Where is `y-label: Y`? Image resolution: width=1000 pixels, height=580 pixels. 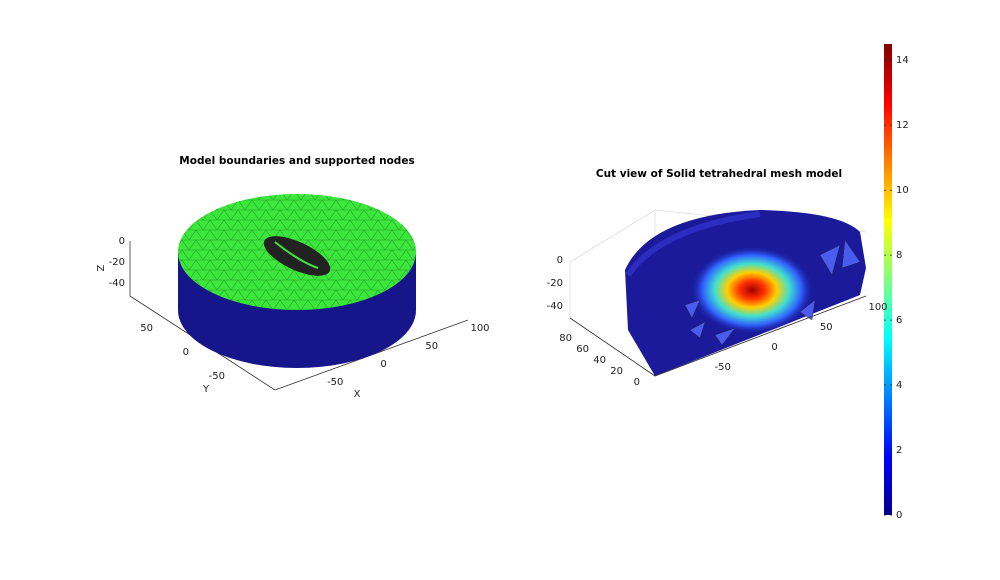
y-label: Y is located at coordinates (206, 389).